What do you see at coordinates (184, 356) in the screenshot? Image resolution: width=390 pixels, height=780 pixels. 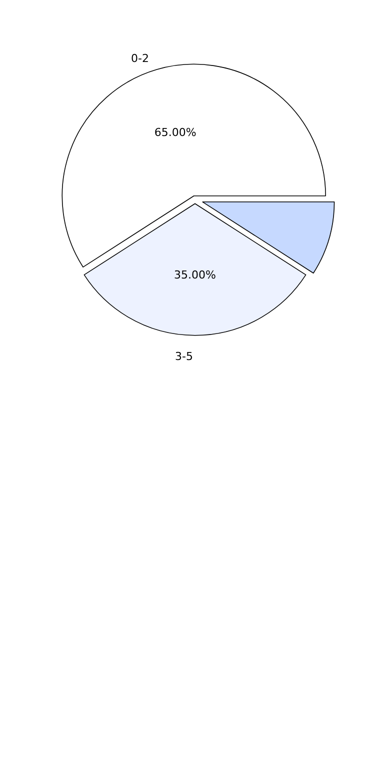 I see `slice-label: 3-5` at bounding box center [184, 356].